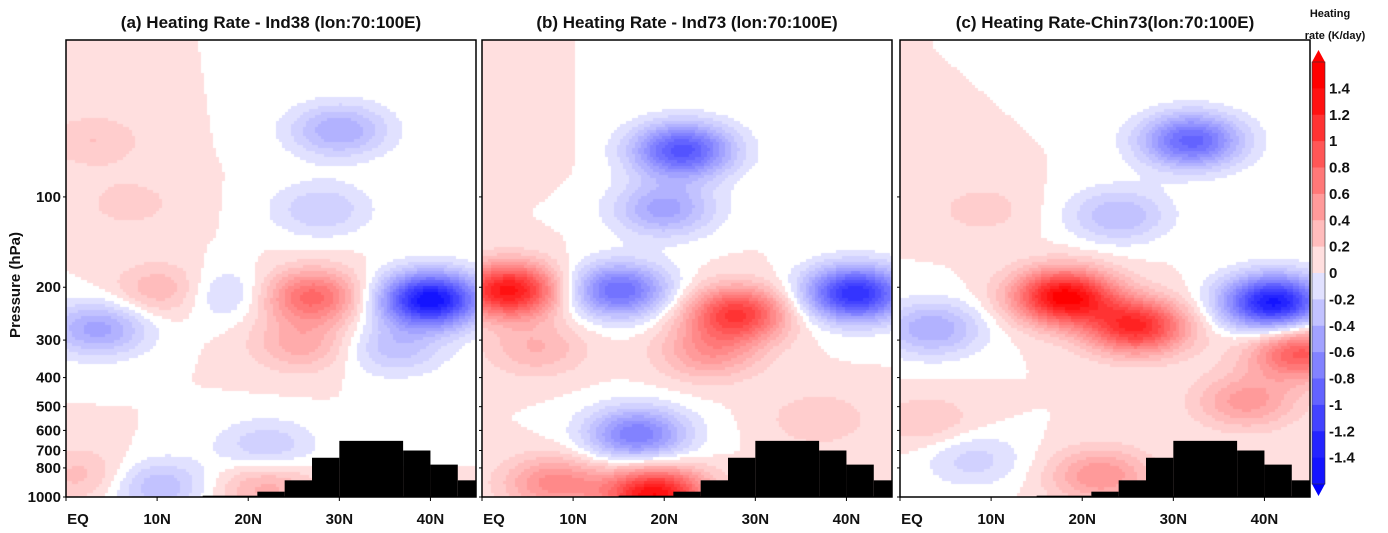  What do you see at coordinates (1342, 326) in the screenshot?
I see `colorbar-tick-label: -0.4` at bounding box center [1342, 326].